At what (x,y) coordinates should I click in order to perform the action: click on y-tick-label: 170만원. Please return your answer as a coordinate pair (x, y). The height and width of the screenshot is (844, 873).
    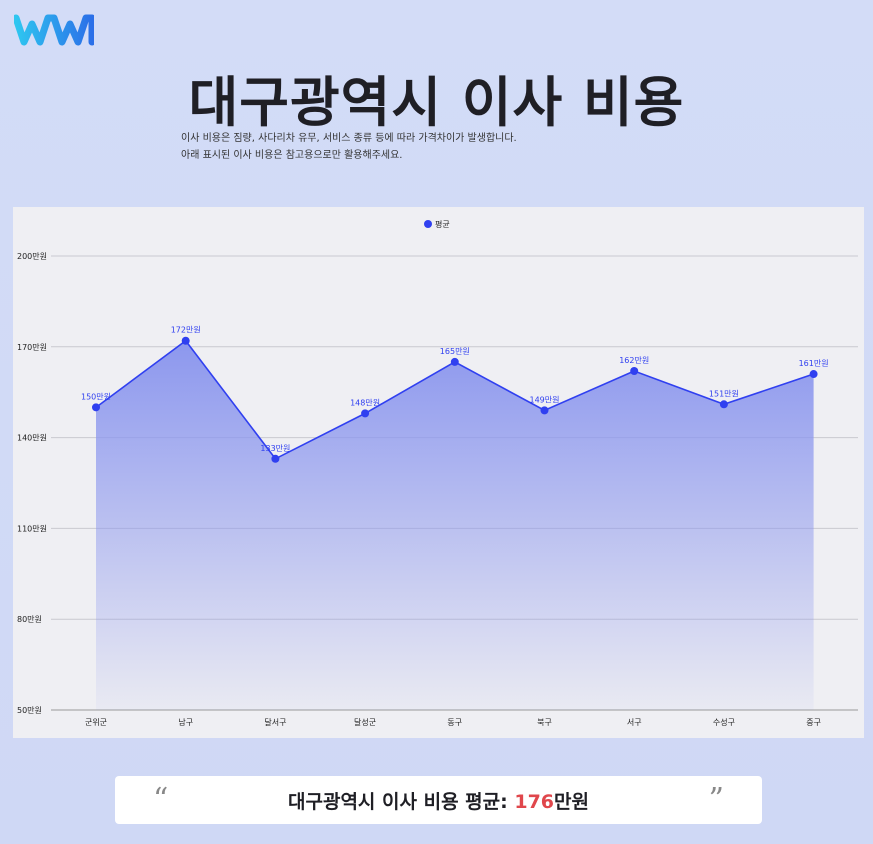
    Looking at the image, I should click on (32, 347).